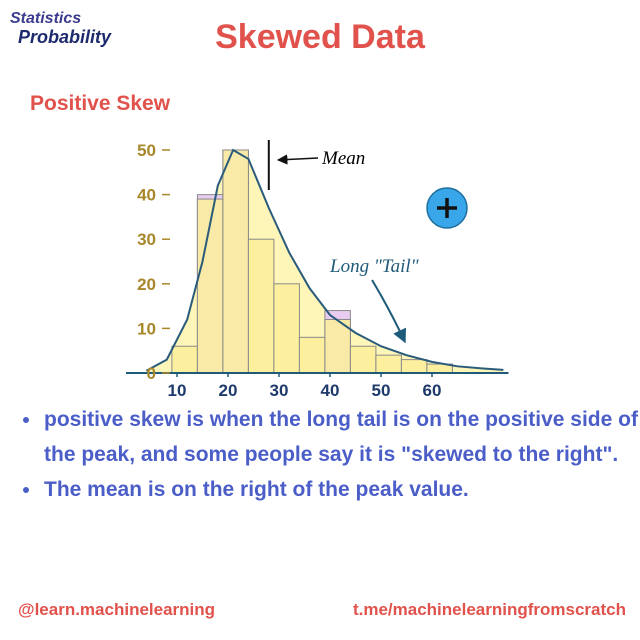 Image resolution: width=640 pixels, height=640 pixels. What do you see at coordinates (146, 284) in the screenshot?
I see `y-tick-label: 20` at bounding box center [146, 284].